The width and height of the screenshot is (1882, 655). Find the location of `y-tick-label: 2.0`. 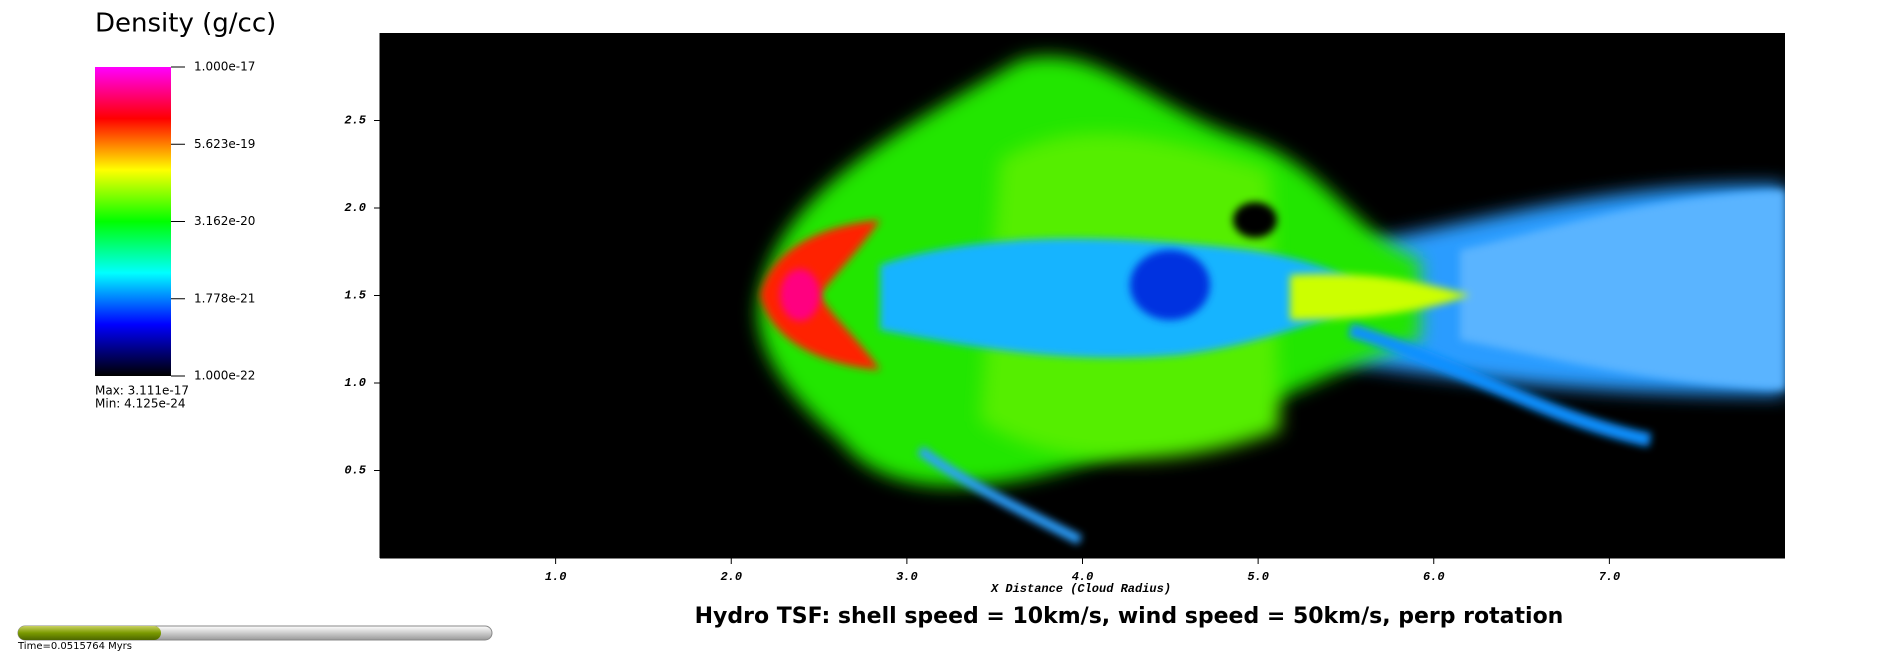

y-tick-label: 2.0 is located at coordinates (355, 208).